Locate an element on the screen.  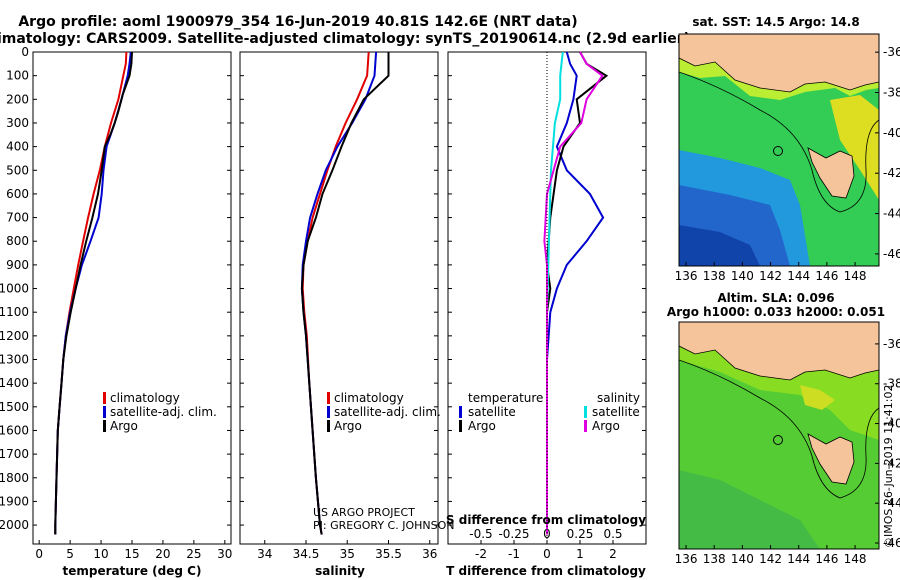
x-tick-label: 2 is located at coordinates (613, 554).